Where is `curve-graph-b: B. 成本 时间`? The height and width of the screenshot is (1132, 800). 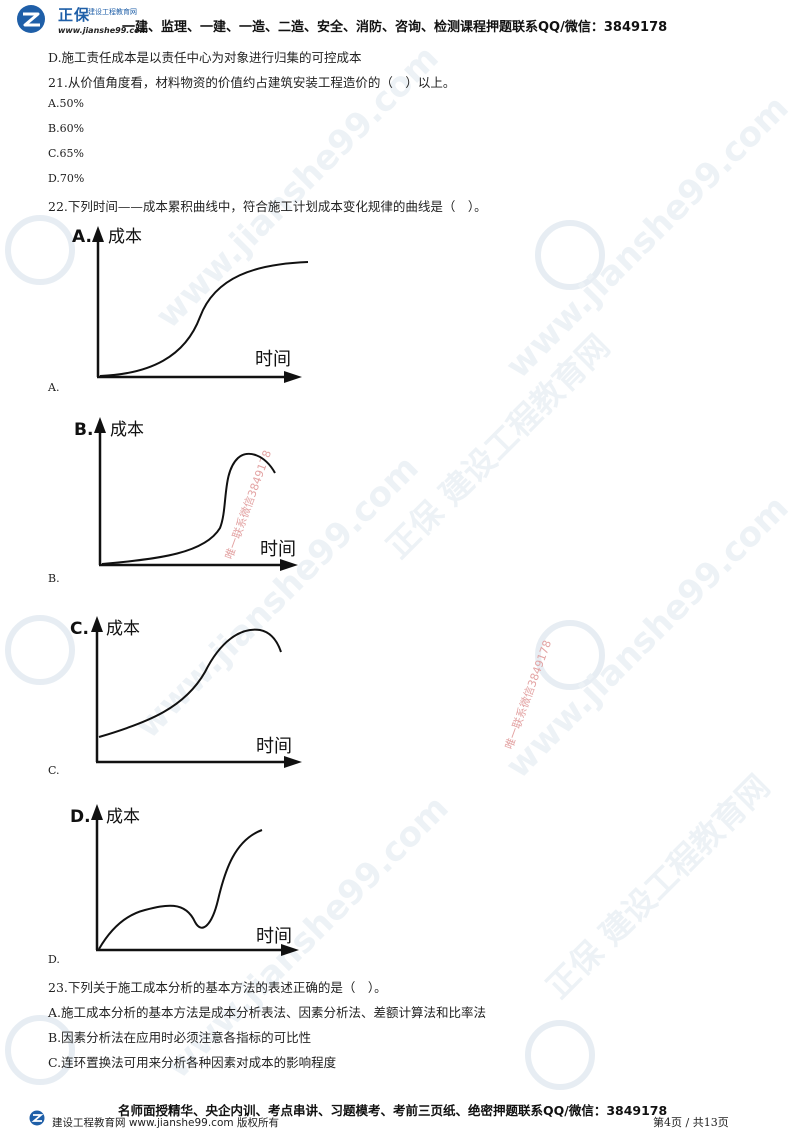
curve-graph-b: B. 成本 时间 is located at coordinates (186, 494).